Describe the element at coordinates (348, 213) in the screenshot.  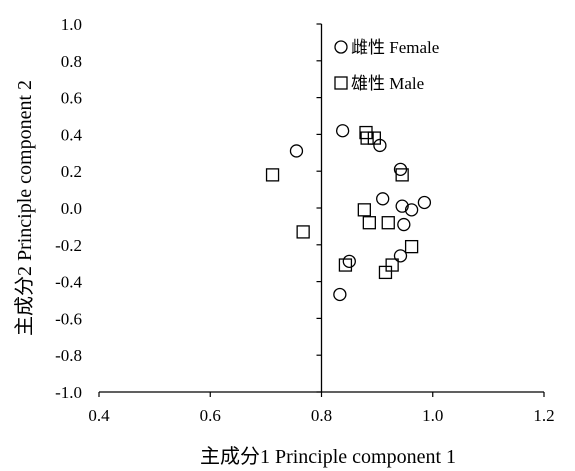
I see `data-points` at that location.